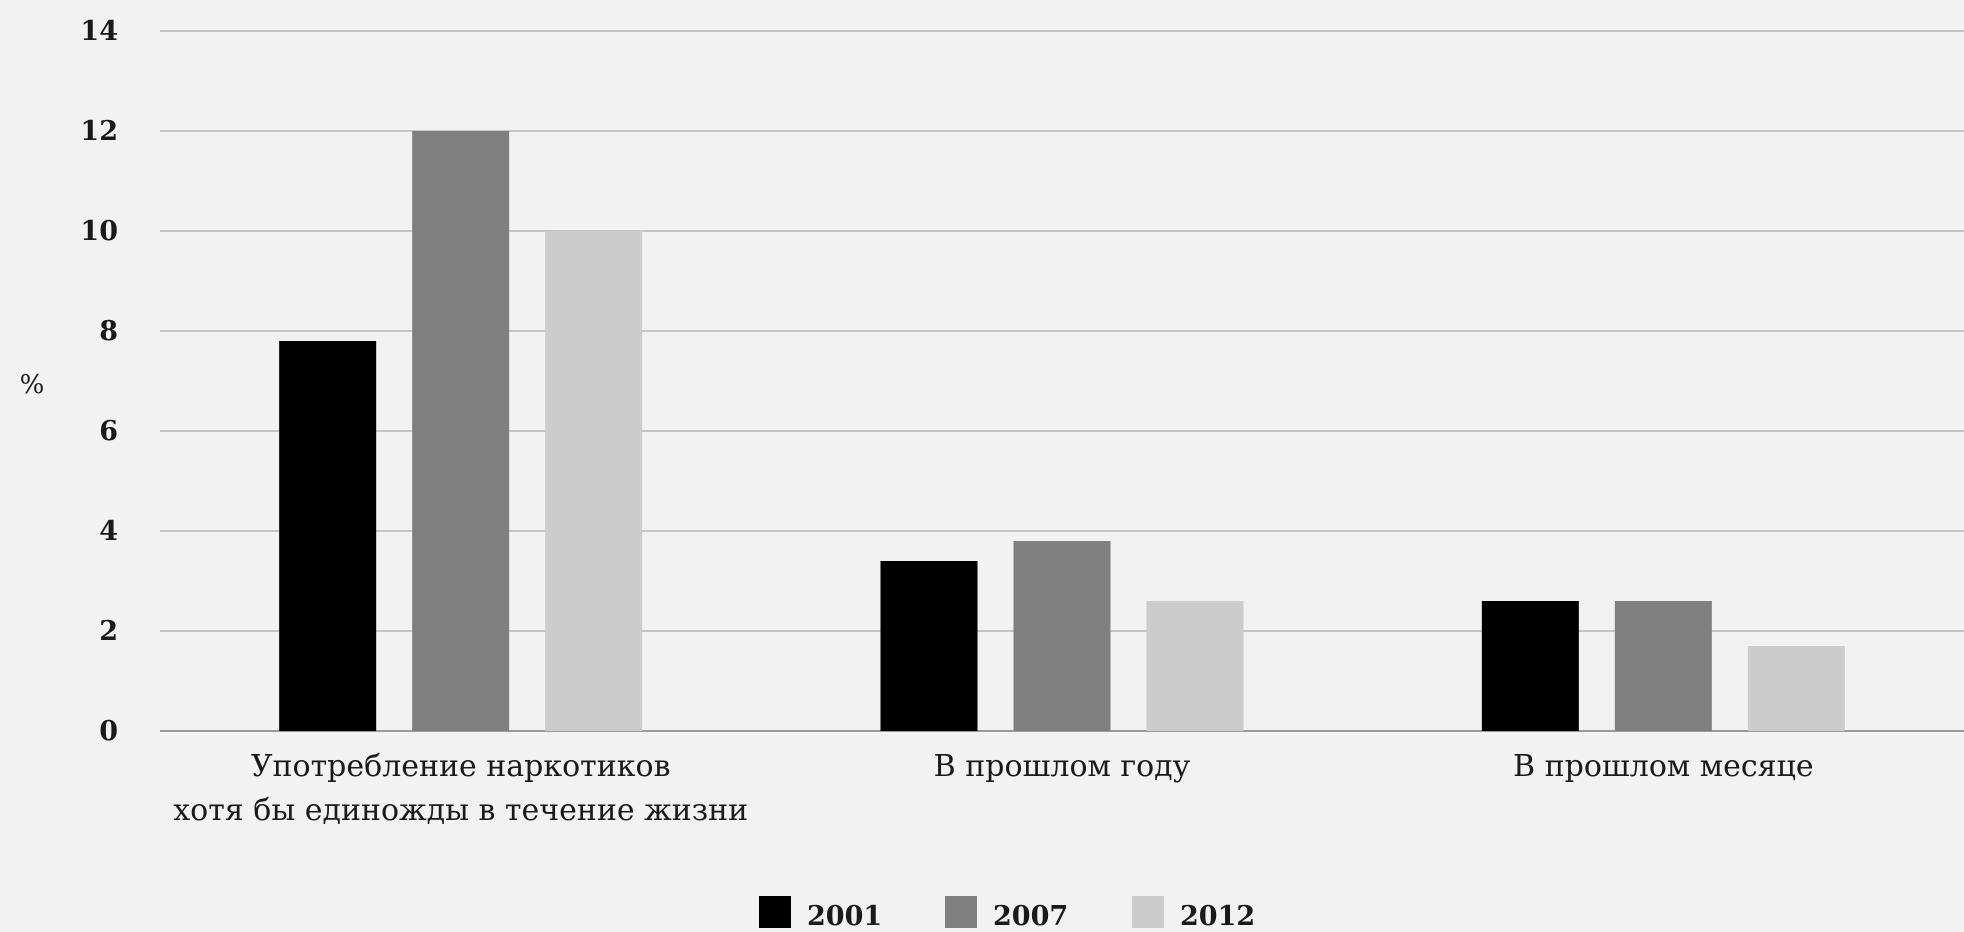 This screenshot has width=1964, height=932. Describe the element at coordinates (99, 381) in the screenshot. I see `y-axis-ticks: 0 2 4 6 8 10 12 14` at that location.